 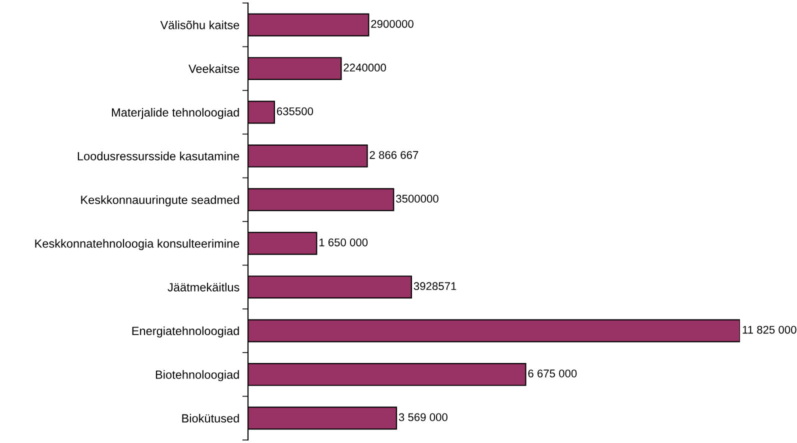 I want to click on y-tick-label: Välisõhu kaitse, so click(x=200, y=25).